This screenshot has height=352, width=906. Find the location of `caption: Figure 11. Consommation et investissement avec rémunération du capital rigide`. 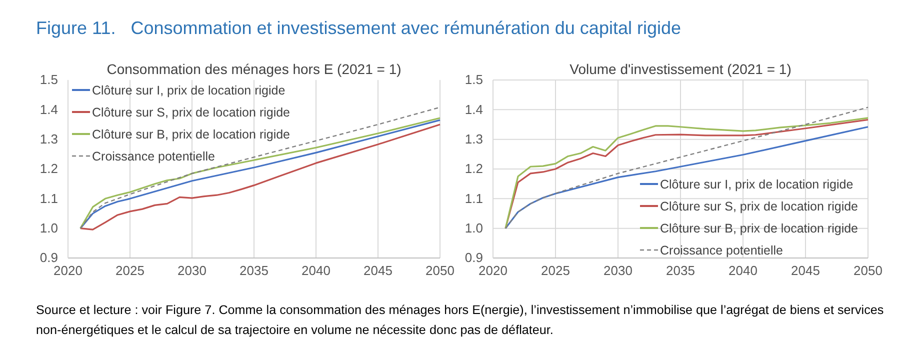

caption: Figure 11. Consommation et investissement avec rémunération du capital rigide is located at coordinates (358, 28).